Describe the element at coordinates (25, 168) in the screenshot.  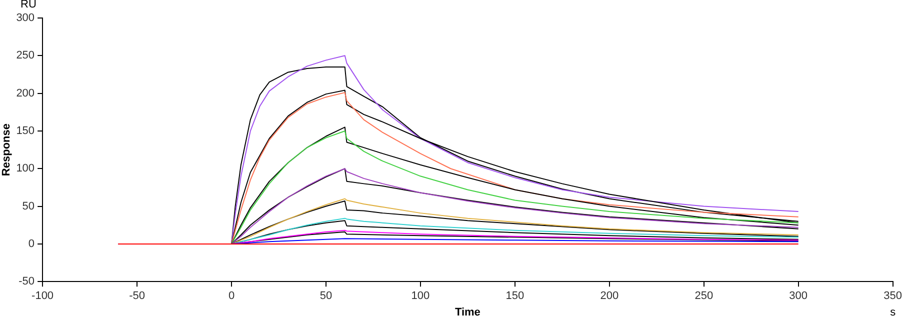
I see `y-tick-label: 100` at that location.